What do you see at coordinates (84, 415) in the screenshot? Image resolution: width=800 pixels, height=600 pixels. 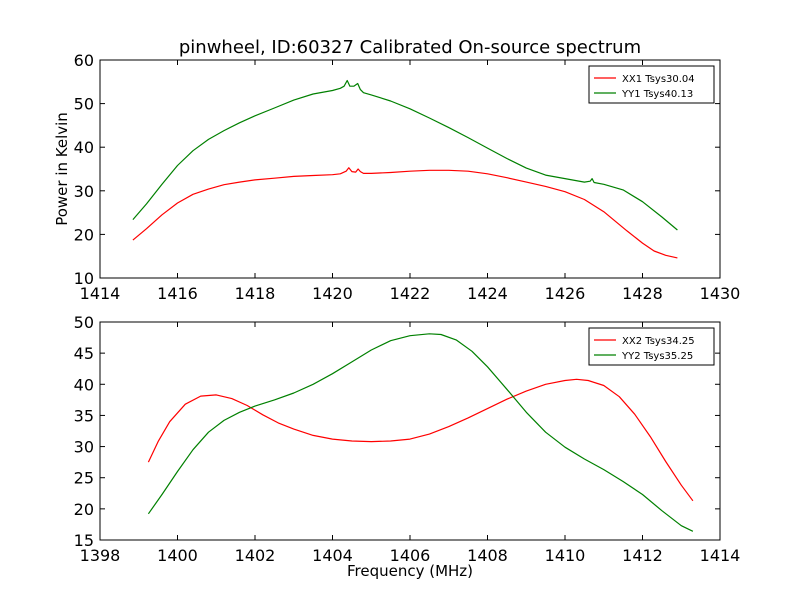 I see `y-tick-label: 35` at bounding box center [84, 415].